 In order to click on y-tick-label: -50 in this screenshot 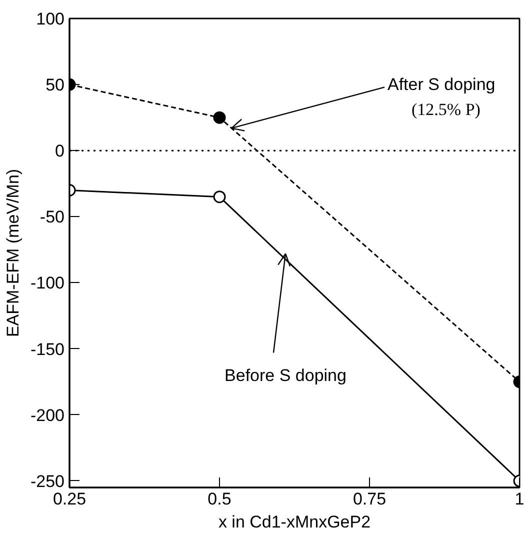, I will do `click(52, 217)`.